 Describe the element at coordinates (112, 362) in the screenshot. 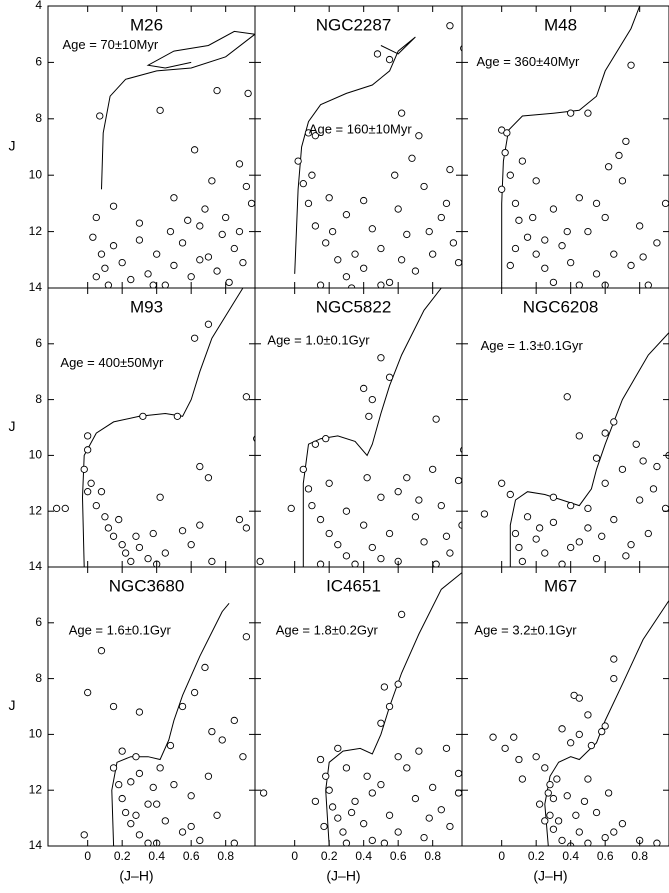

I see `age-annotation: Age = 400±50Myr` at that location.